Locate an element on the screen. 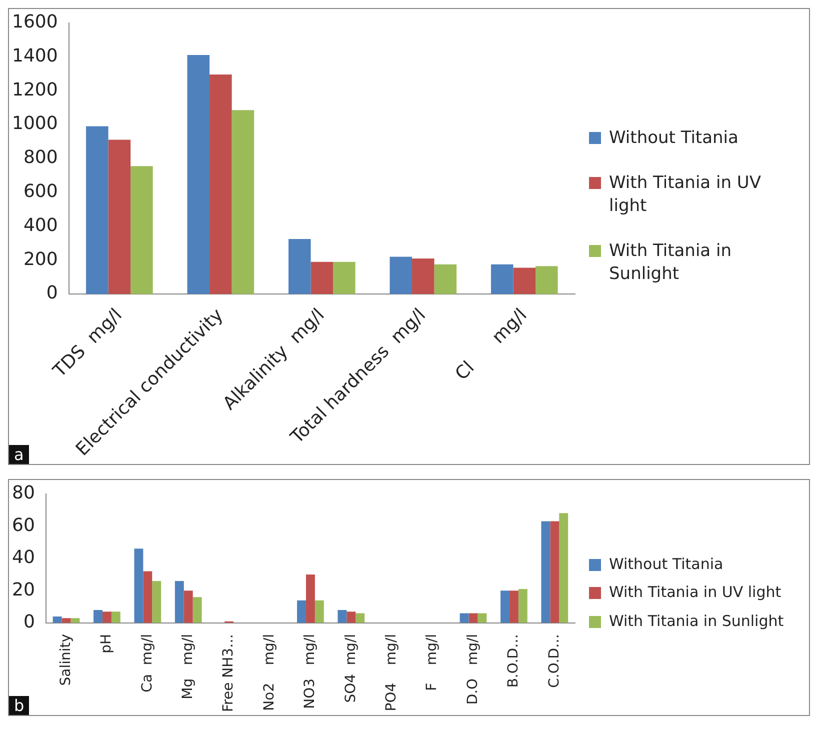  x-tick-label: No2 mg/l is located at coordinates (269, 672).